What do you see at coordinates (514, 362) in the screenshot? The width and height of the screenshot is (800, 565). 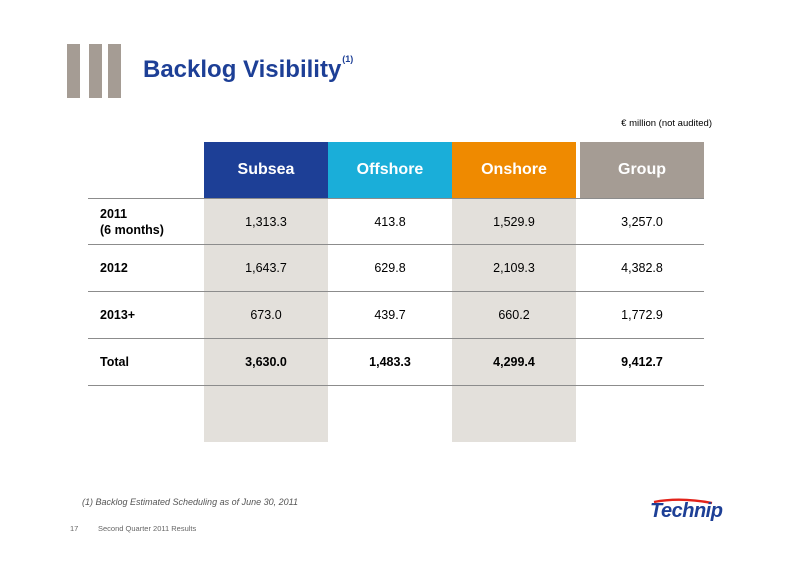 I see `cell-onshore: 4,299.4` at bounding box center [514, 362].